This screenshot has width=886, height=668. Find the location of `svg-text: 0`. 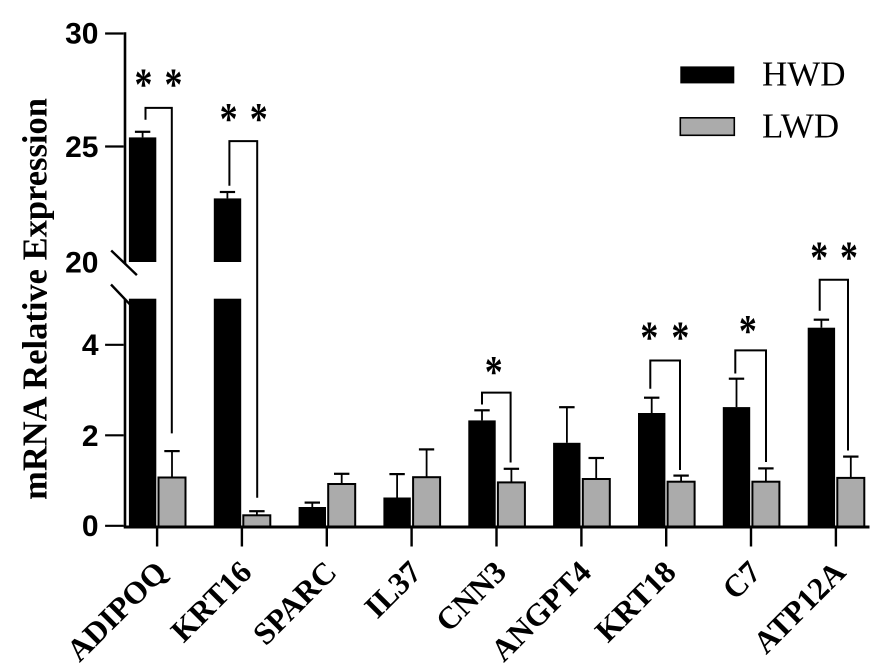

svg-text: 0 is located at coordinates (90, 526).